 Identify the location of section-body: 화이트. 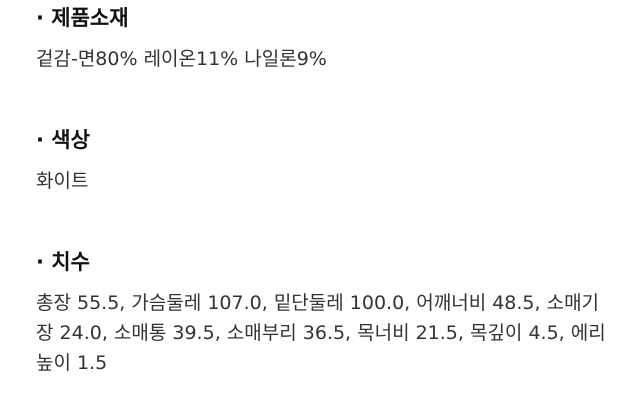
(62, 181).